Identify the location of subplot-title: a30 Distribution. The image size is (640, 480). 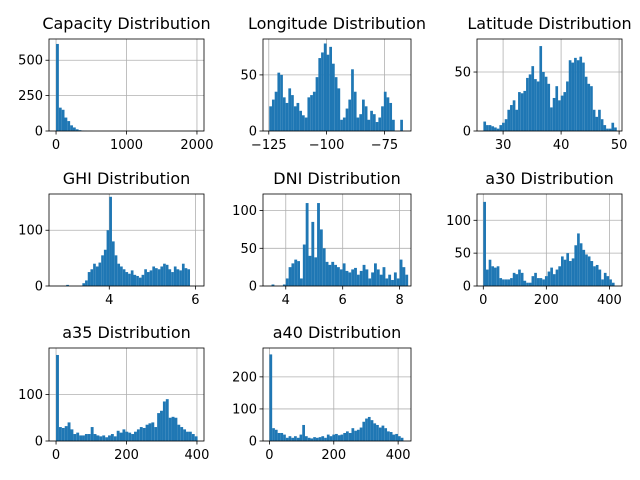
(549, 178).